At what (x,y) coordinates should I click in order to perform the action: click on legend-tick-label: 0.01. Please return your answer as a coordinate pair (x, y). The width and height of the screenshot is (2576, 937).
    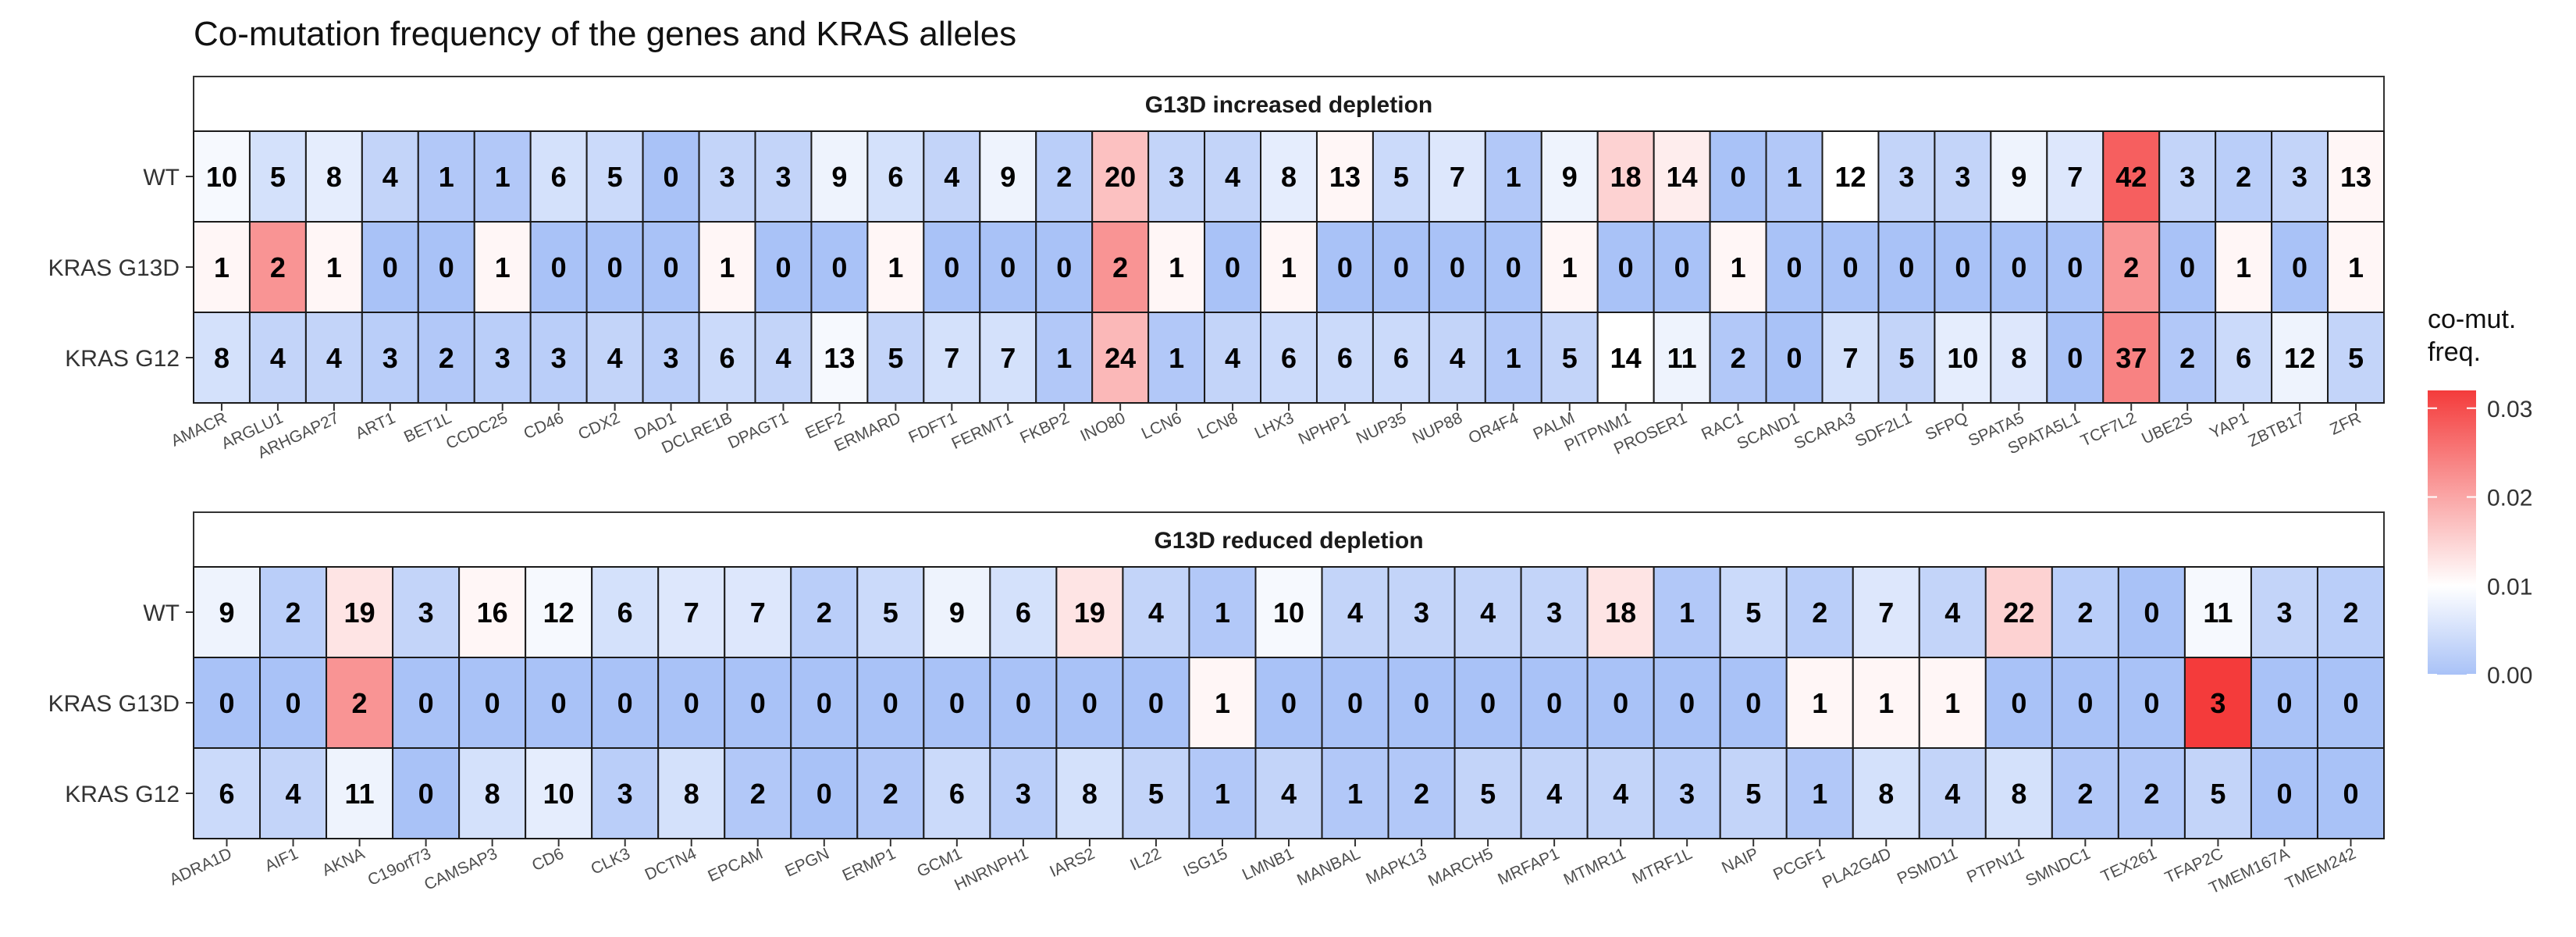
    Looking at the image, I should click on (2509, 587).